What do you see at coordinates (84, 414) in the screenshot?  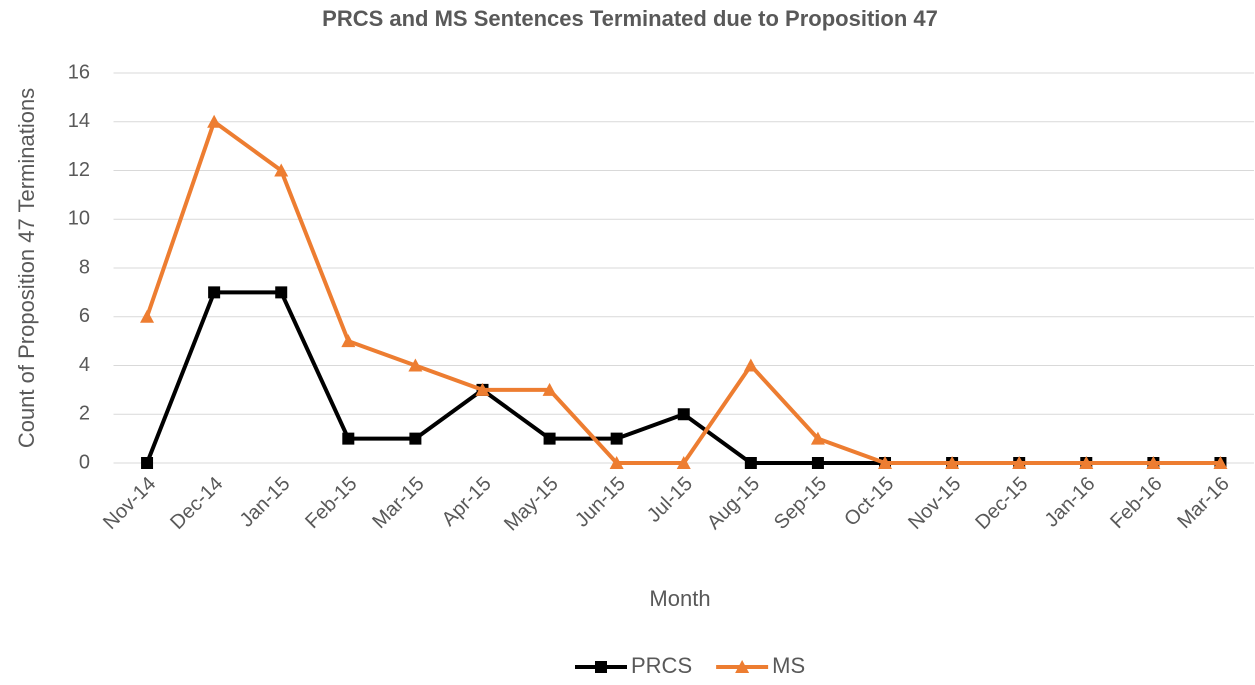 I see `y-tick-label: 2` at bounding box center [84, 414].